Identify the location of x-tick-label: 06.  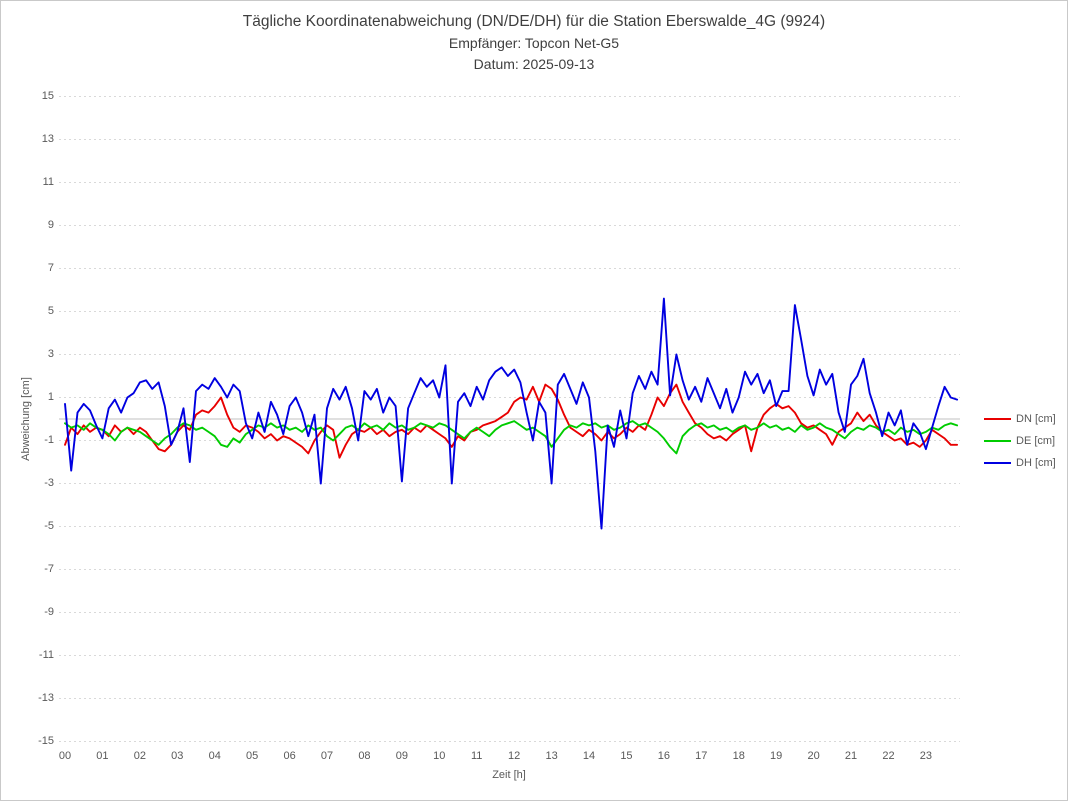
(289, 756).